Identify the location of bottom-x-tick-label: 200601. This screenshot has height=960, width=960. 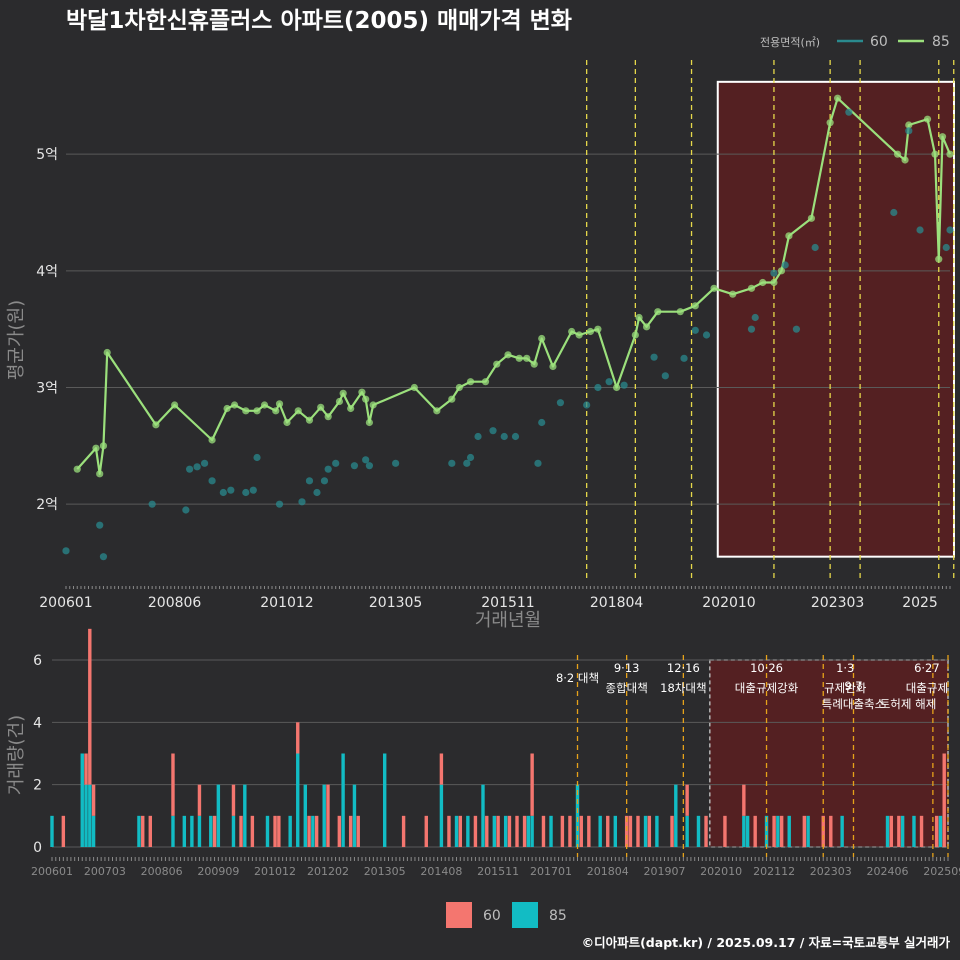
(52, 871).